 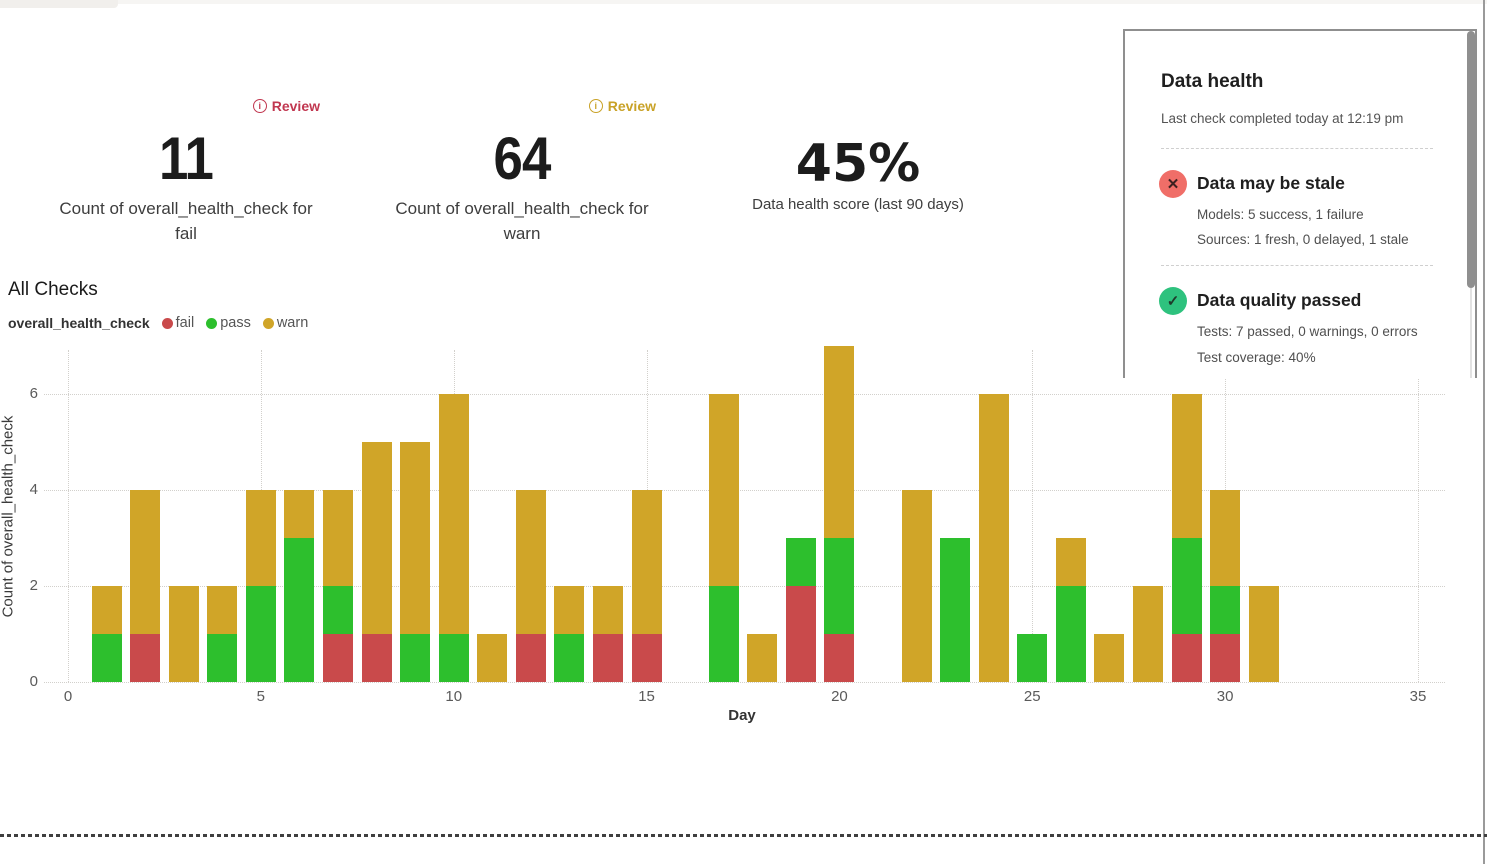 I want to click on review-badge-warn: i Review, so click(x=622, y=106).